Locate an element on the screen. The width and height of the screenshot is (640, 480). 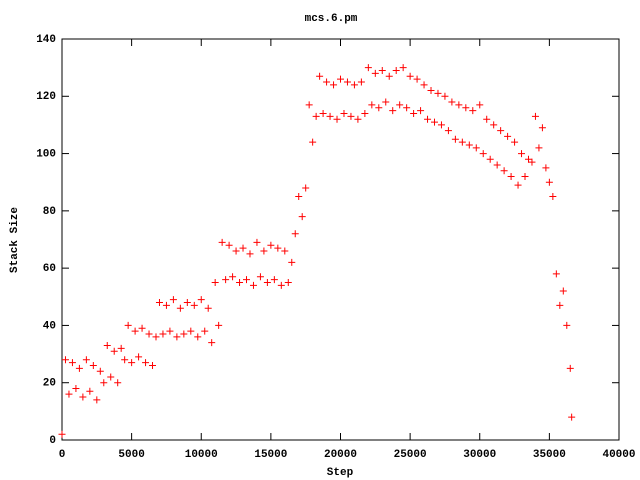
y-tick-label: 140 is located at coordinates (46, 40).